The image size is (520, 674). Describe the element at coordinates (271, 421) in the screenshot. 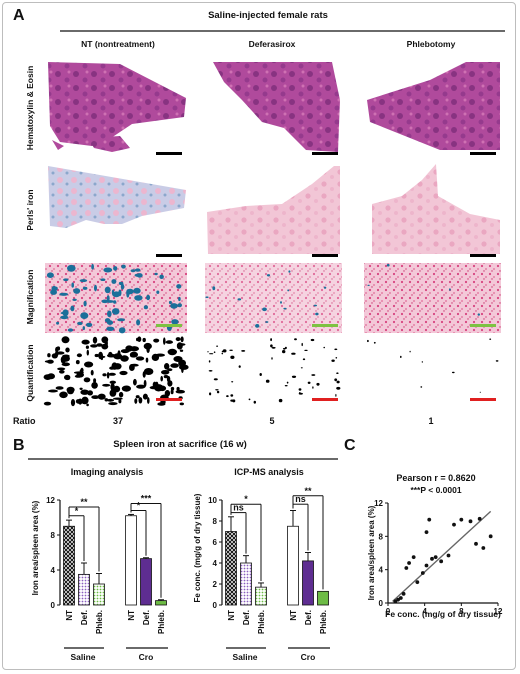

I see `ratio-deferasirox: 5` at that location.